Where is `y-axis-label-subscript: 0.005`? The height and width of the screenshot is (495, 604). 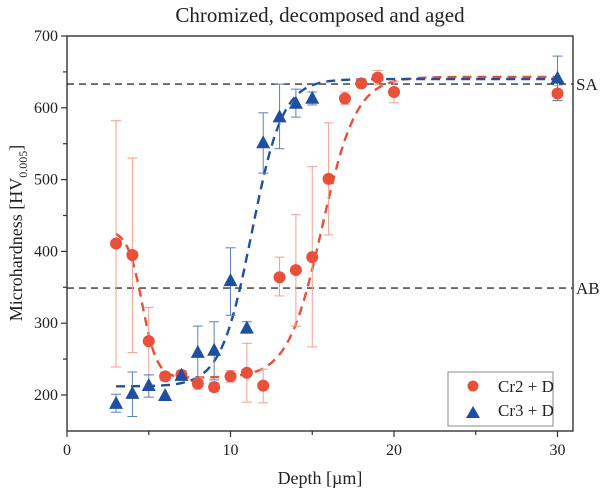
y-axis-label-subscript: 0.005 is located at coordinates (23, 164).